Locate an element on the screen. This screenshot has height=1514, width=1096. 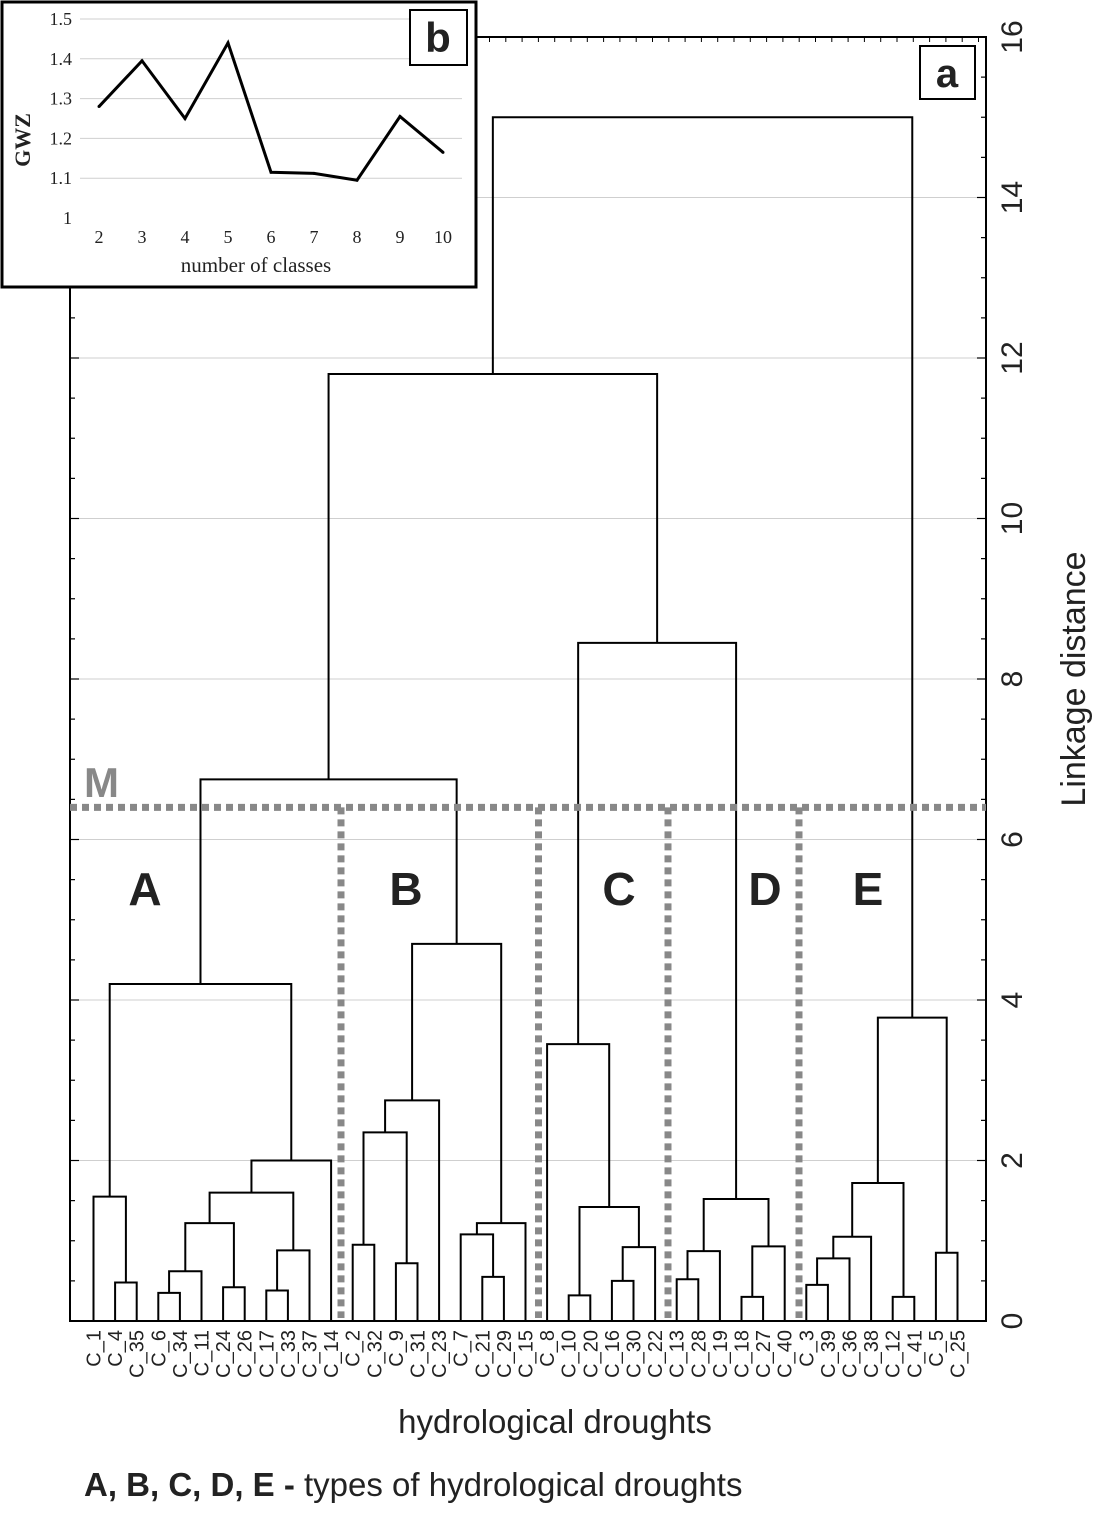
leaf-label: C_16 is located at coordinates (613, 1354).